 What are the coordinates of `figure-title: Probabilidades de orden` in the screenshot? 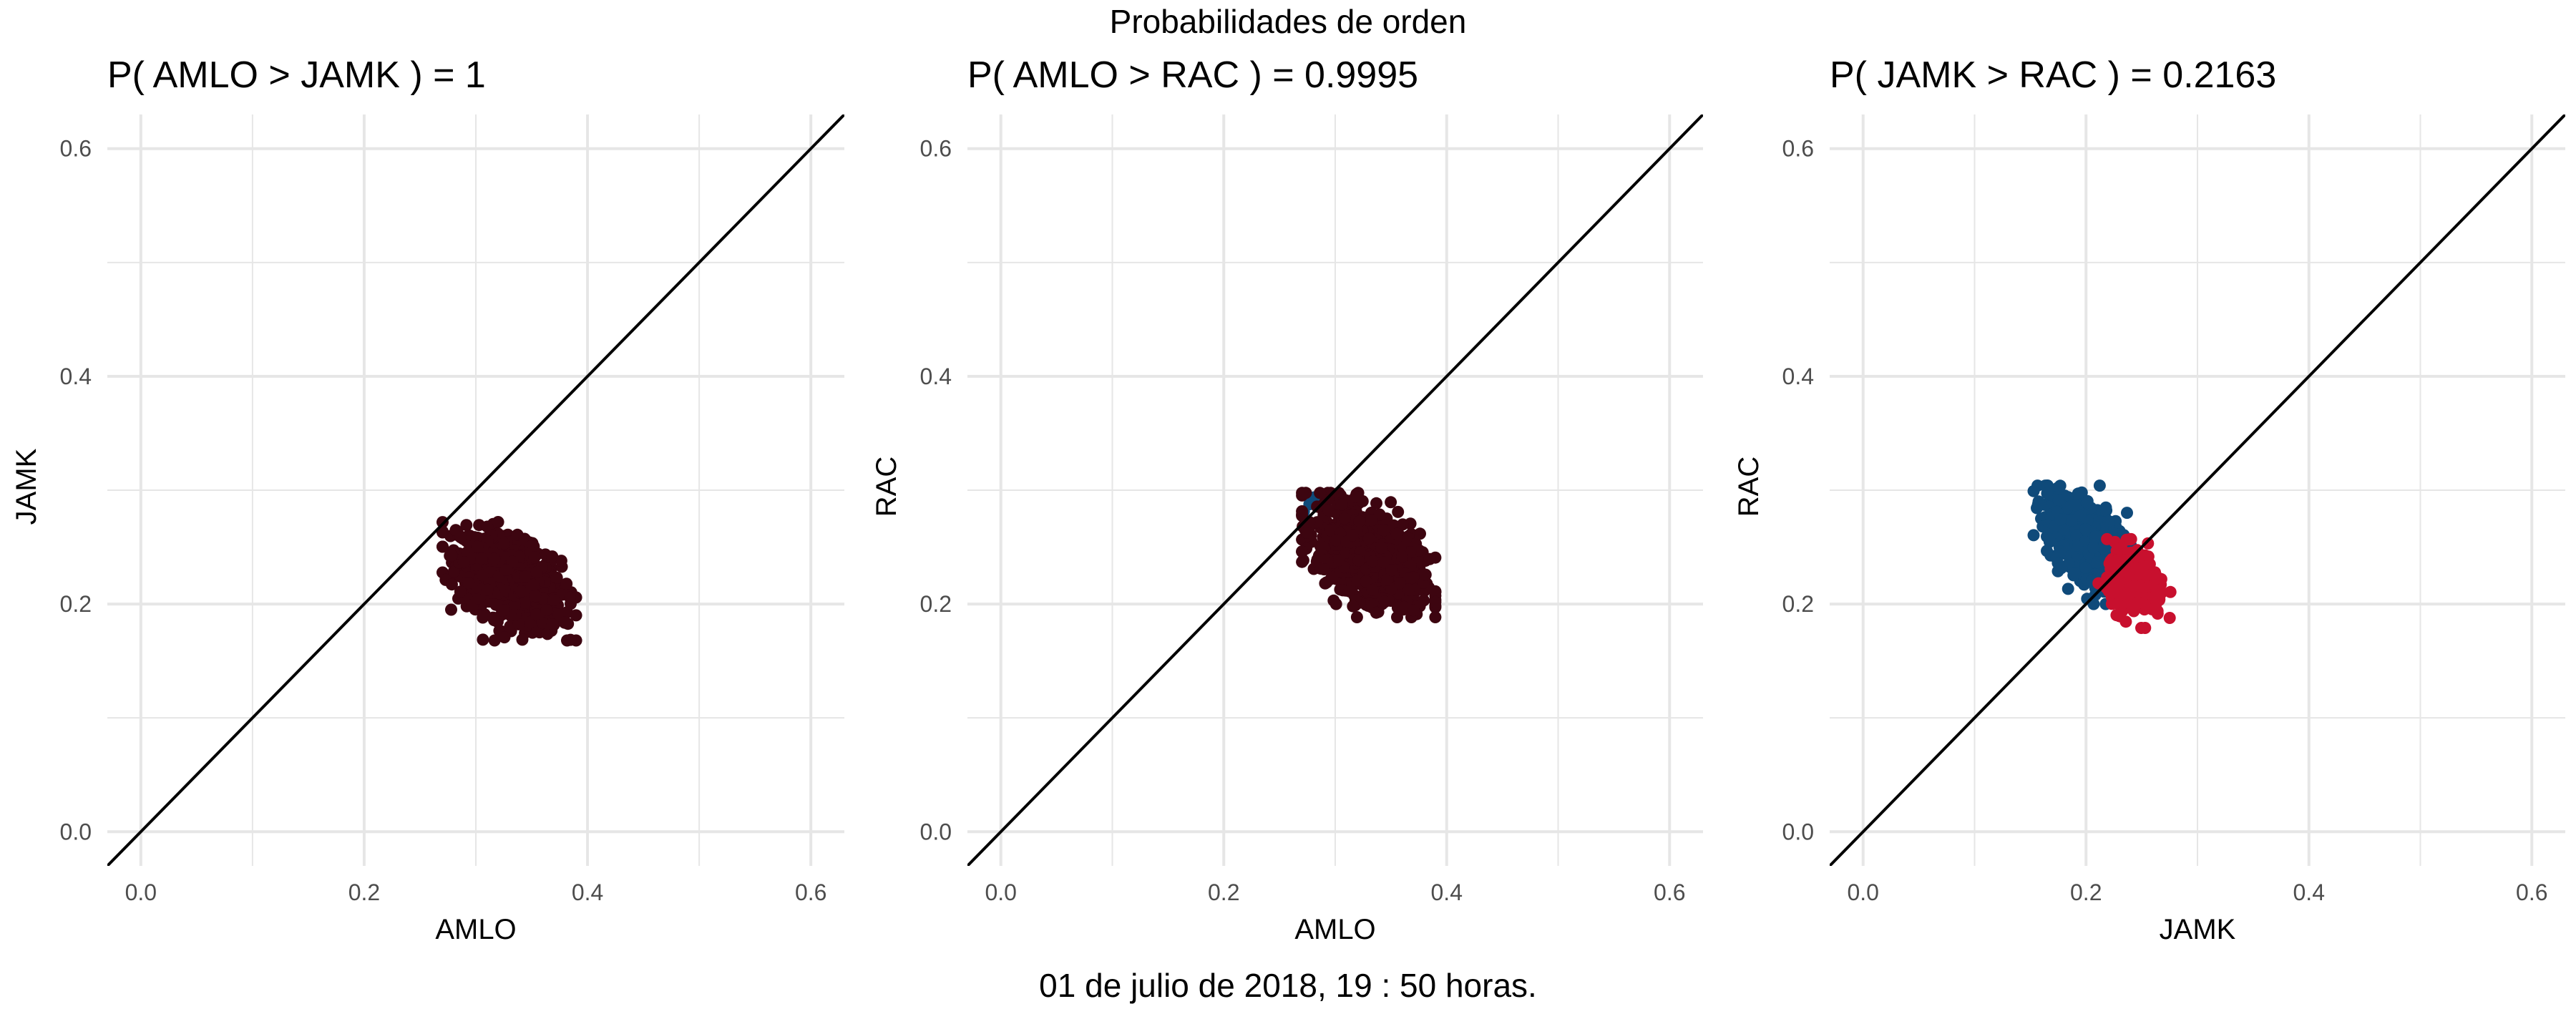 It's located at (1288, 21).